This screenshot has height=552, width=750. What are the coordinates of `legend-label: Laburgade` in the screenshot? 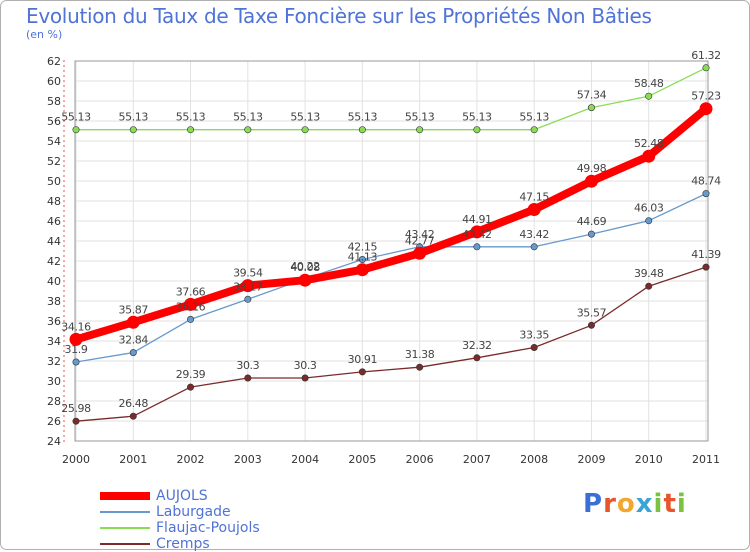 It's located at (193, 512).